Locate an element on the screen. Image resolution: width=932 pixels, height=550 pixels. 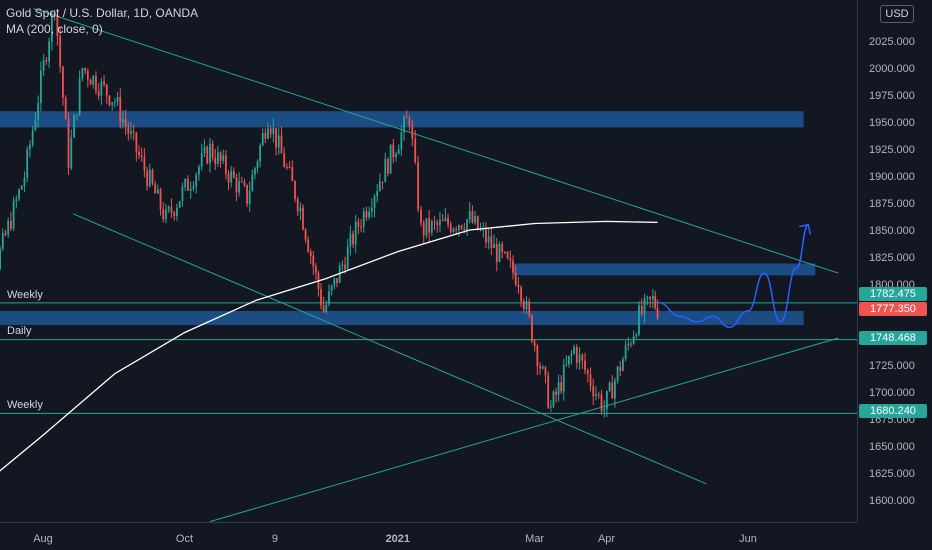
projection-path is located at coordinates (734, 275).